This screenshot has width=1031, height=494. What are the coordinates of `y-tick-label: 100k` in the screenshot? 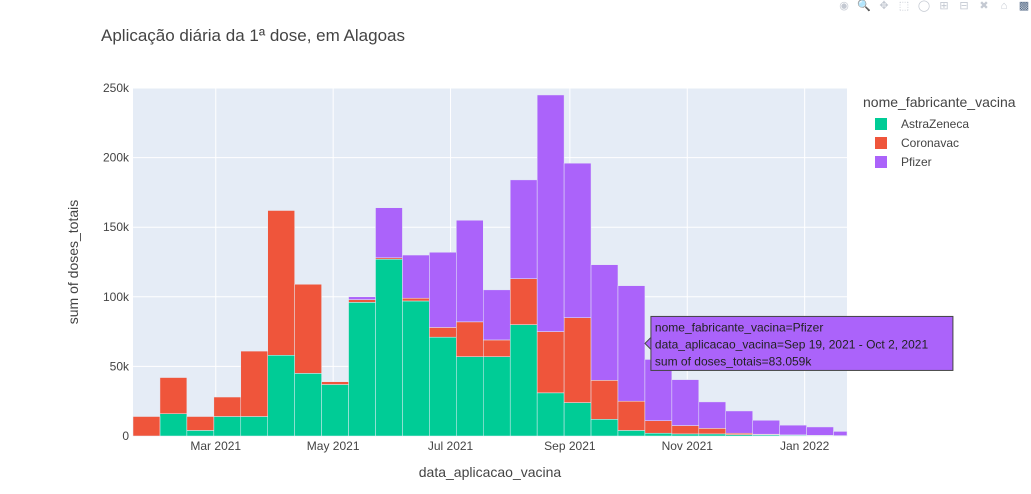 It's located at (116, 297).